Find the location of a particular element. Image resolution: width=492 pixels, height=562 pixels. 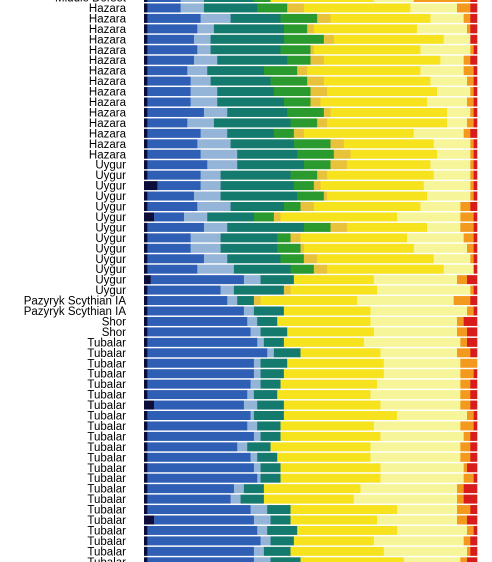

category-label: Hazara is located at coordinates (108, 113).